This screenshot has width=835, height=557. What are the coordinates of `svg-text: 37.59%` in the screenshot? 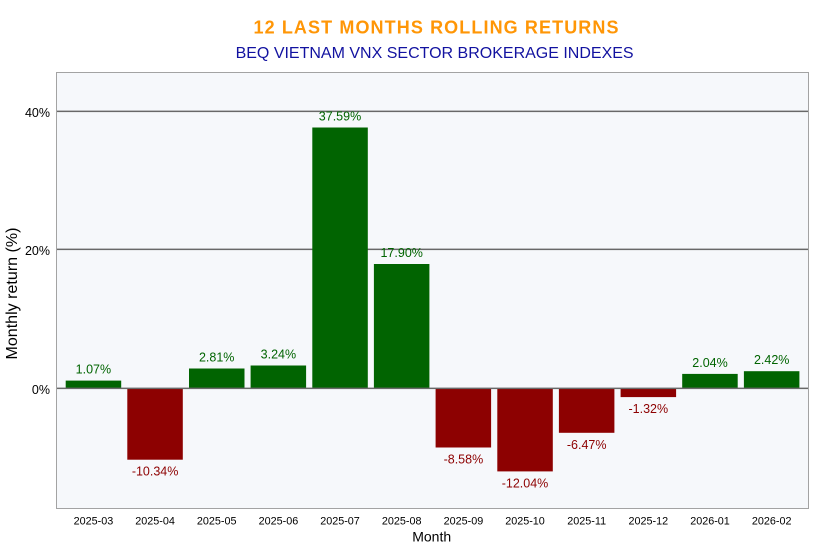 It's located at (340, 117).